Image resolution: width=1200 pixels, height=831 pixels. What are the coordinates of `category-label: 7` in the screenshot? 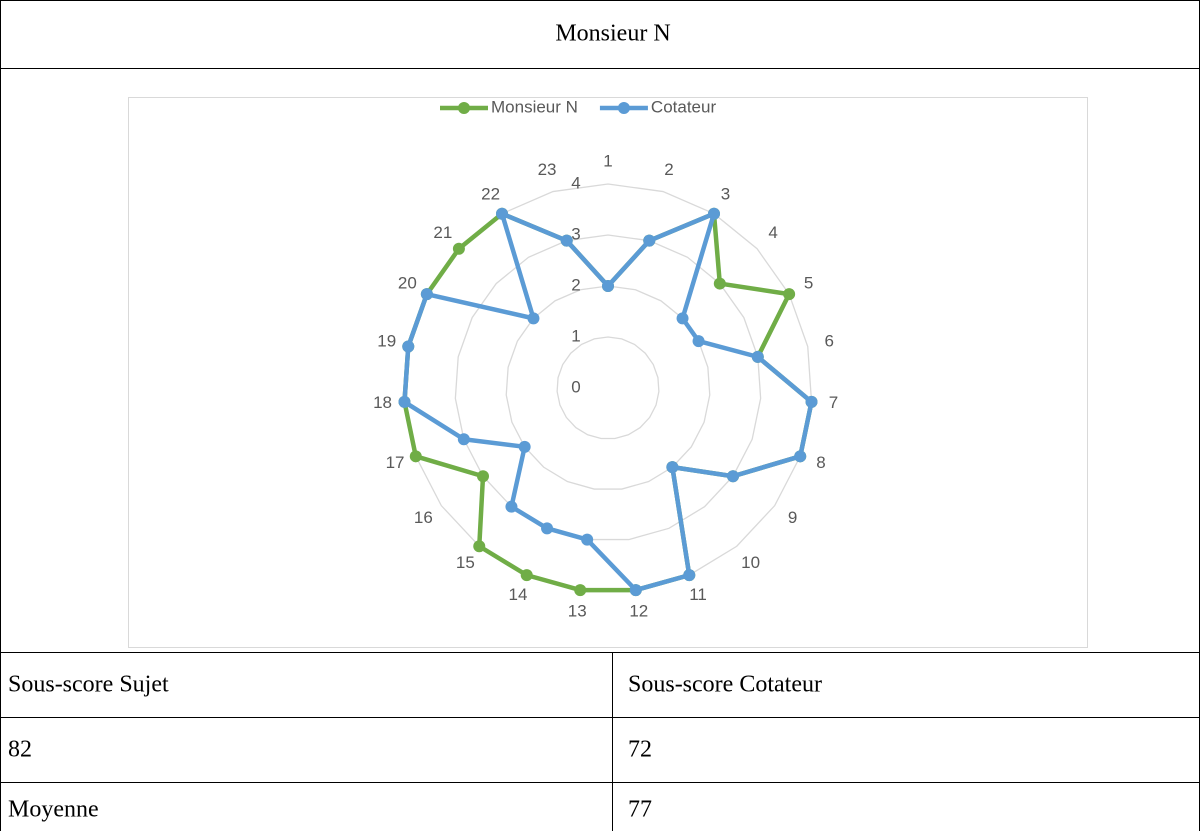 It's located at (833, 402).